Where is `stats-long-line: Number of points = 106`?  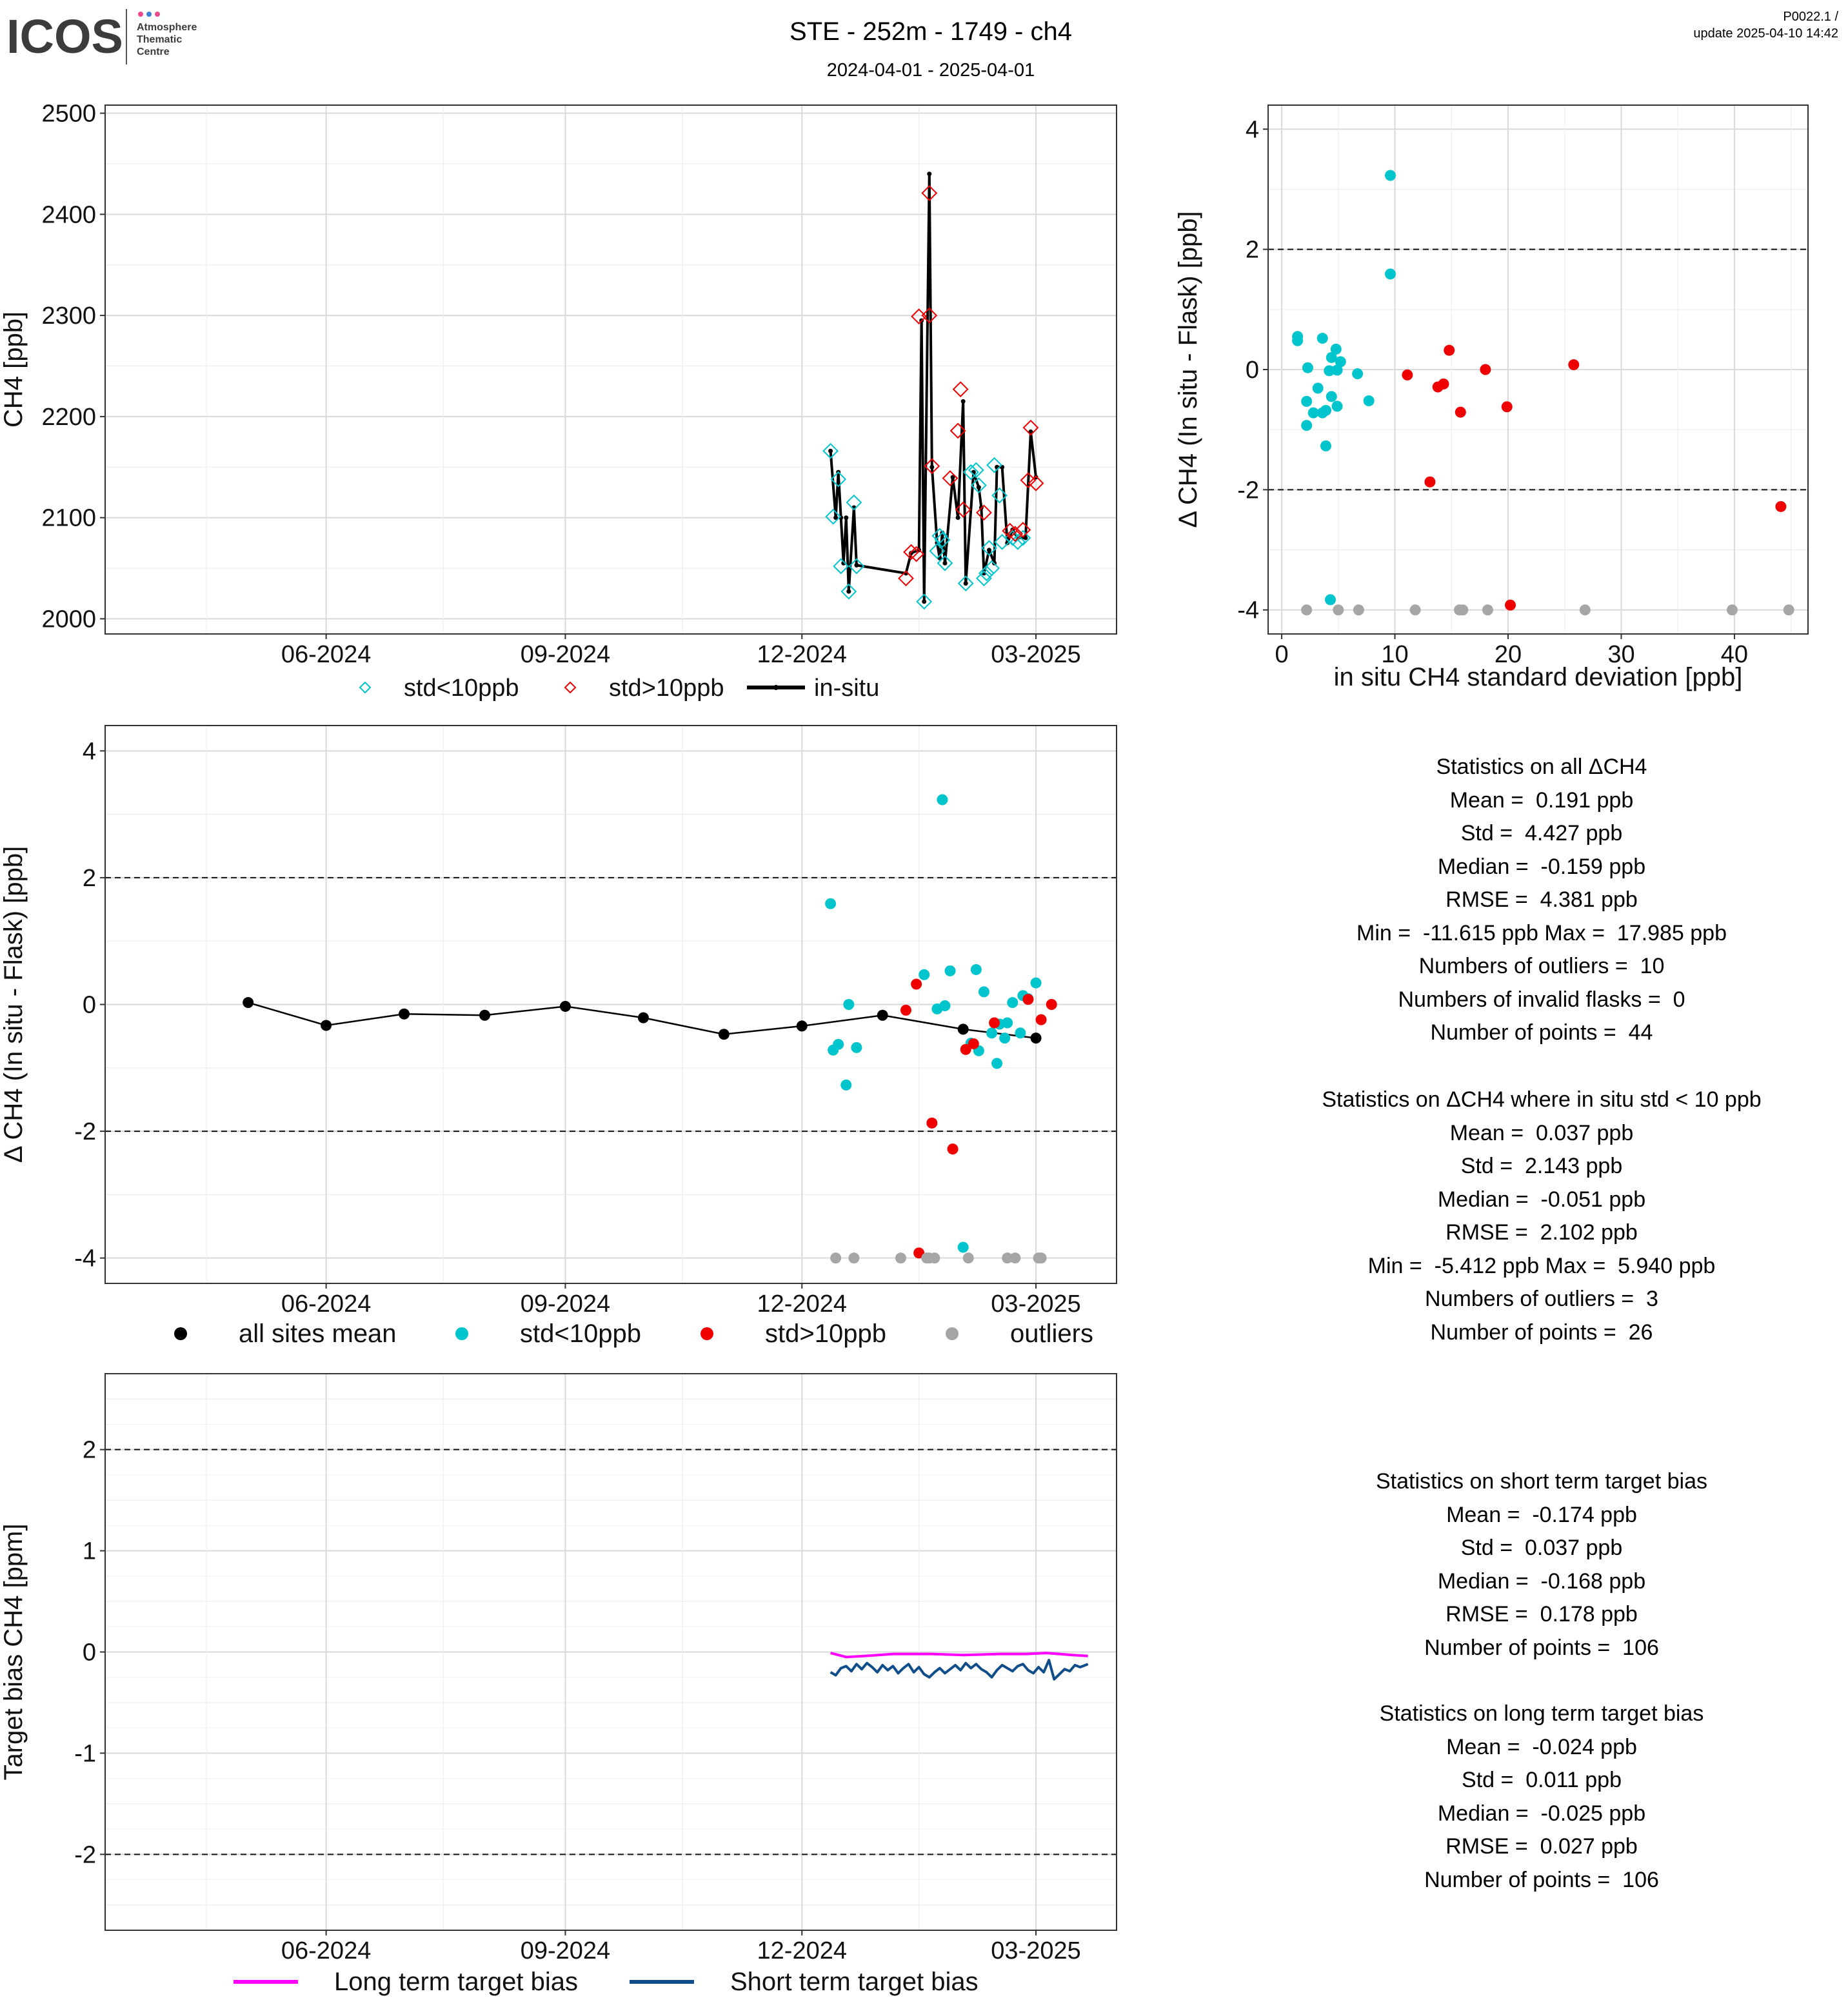 stats-long-line: Number of points = 106 is located at coordinates (1542, 1879).